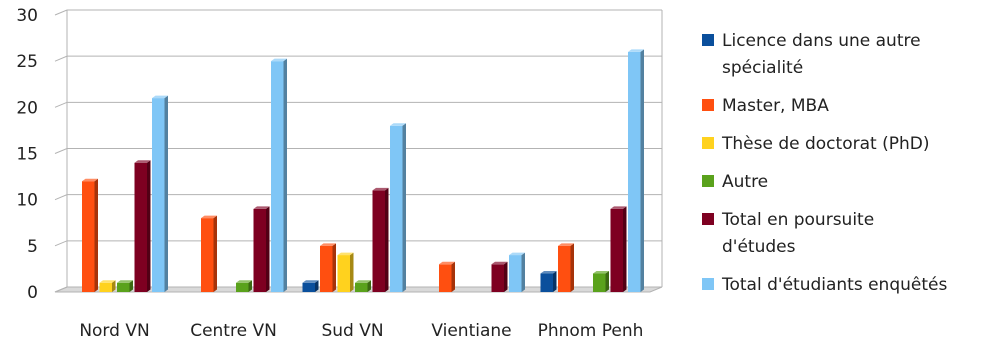 This screenshot has height=340, width=1000. I want to click on legend-label: Total en poursuite, so click(797, 220).